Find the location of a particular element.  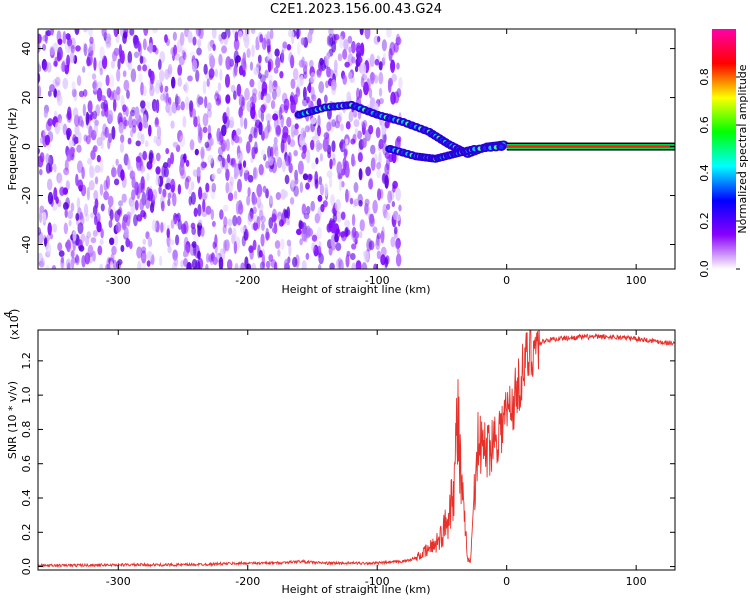

bottom-y-axis-label: SNR (10 * v/v) is located at coordinates (12, 420).